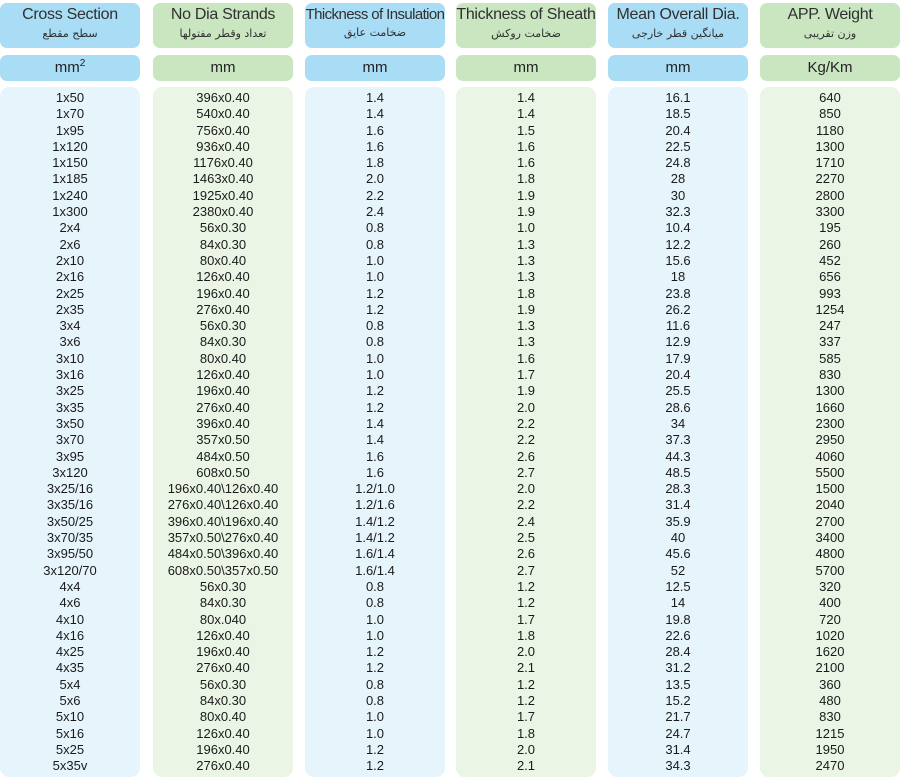  What do you see at coordinates (678, 423) in the screenshot?
I see `table-cell: 34` at bounding box center [678, 423].